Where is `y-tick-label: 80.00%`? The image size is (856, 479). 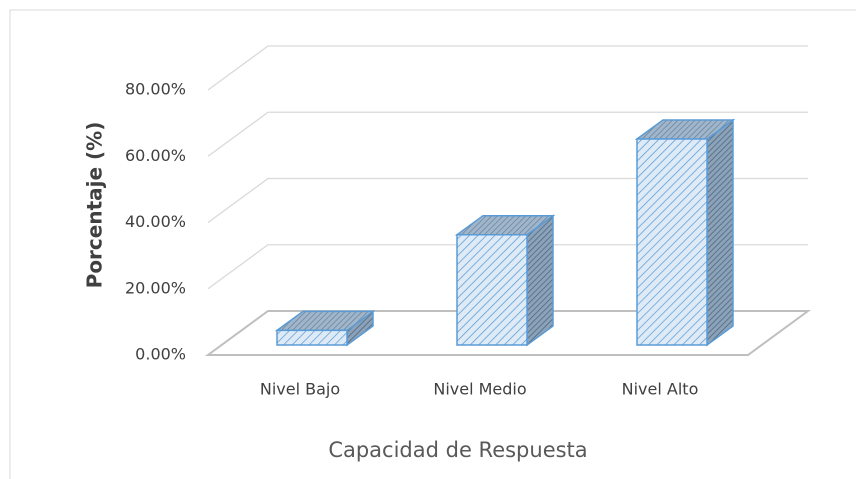
y-tick-label: 80.00% is located at coordinates (155, 89).